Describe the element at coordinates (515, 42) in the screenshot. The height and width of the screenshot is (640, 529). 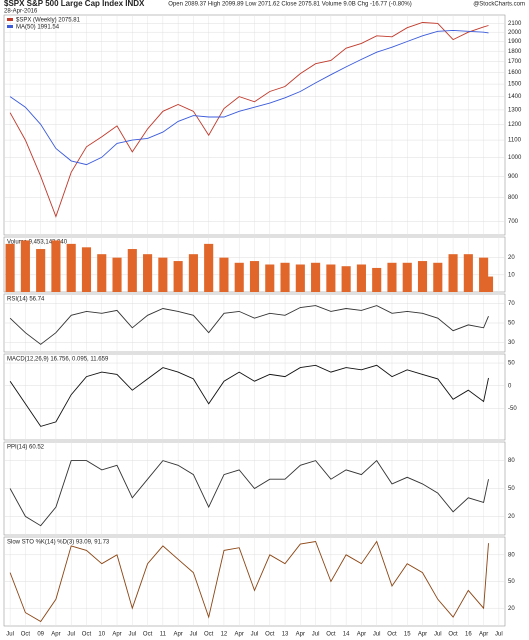
I see `y-tick-label: 1900` at that location.